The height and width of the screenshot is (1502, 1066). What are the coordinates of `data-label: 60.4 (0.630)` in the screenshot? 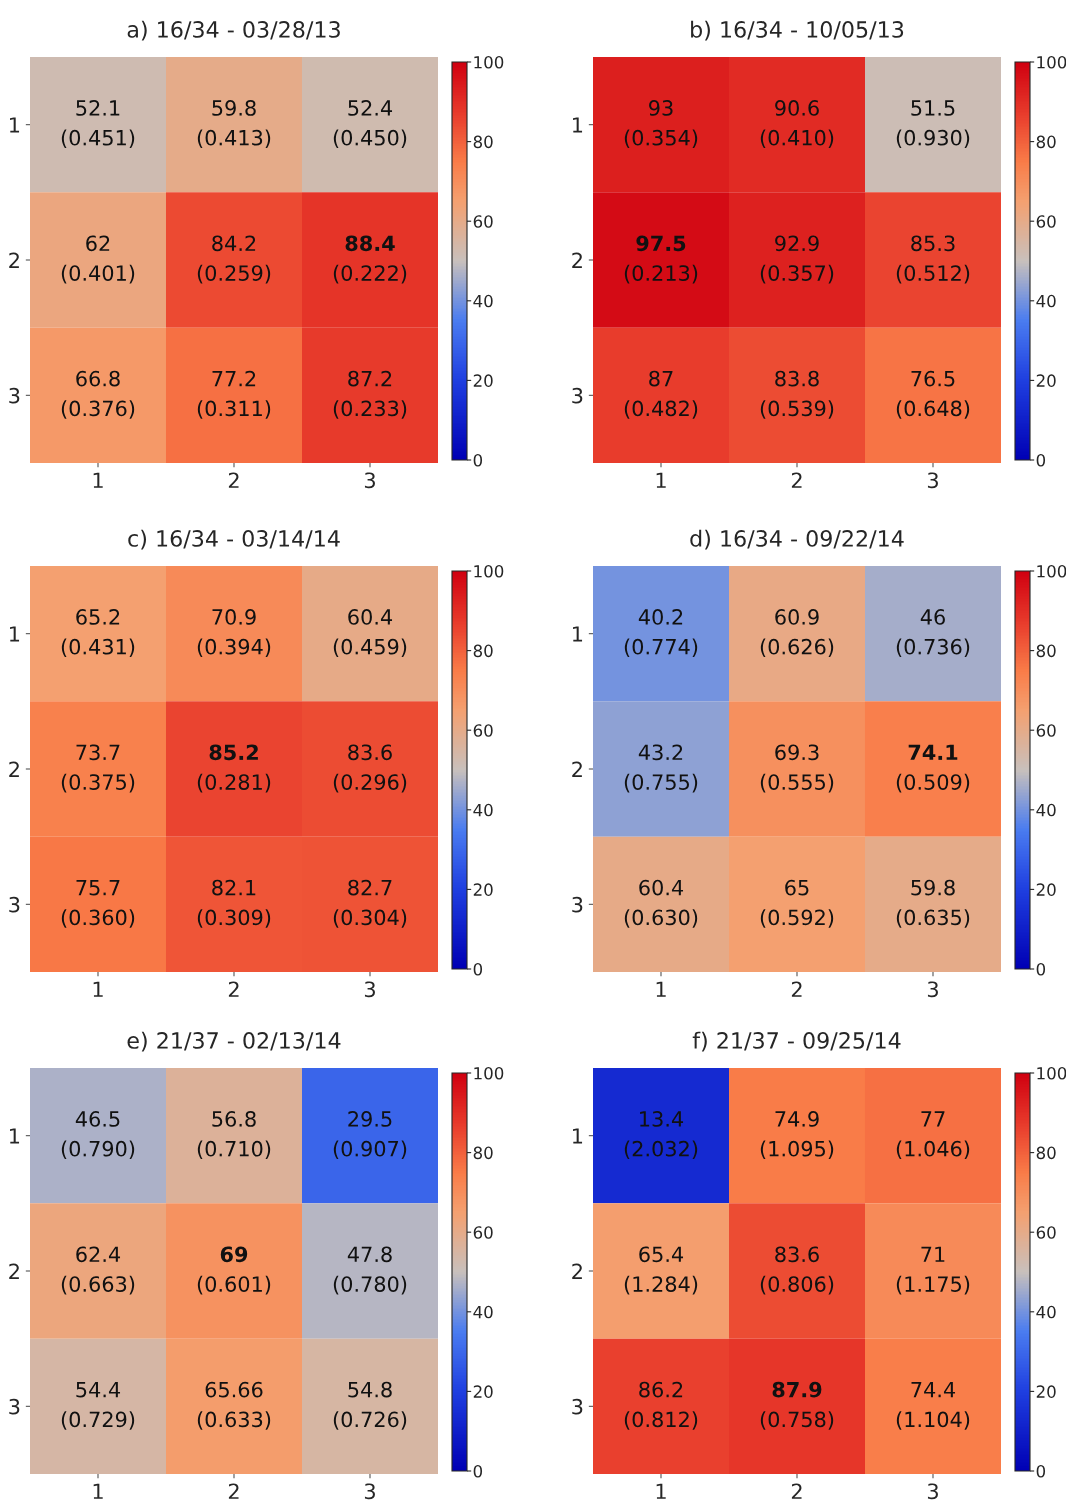 It's located at (661, 903).